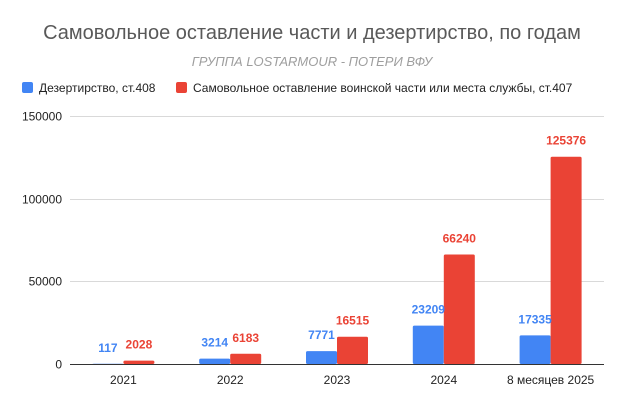 The height and width of the screenshot is (410, 625). I want to click on data-label-desertion: 7771, so click(321, 335).